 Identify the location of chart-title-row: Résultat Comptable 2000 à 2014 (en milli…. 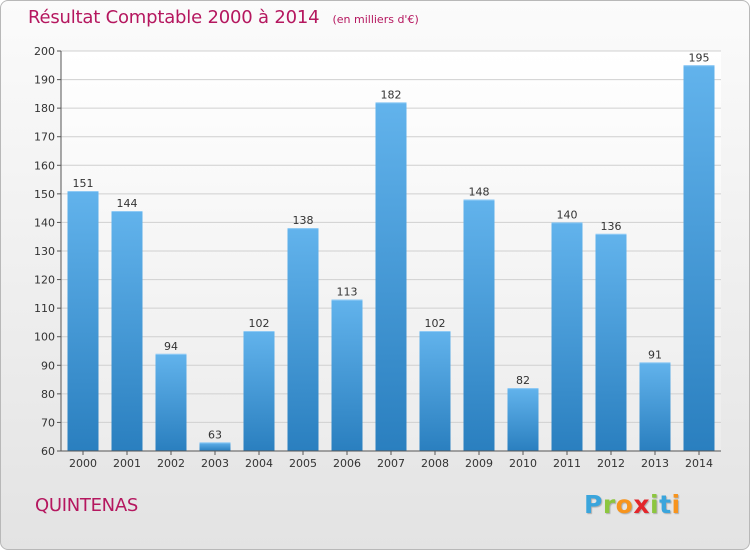
(223, 17).